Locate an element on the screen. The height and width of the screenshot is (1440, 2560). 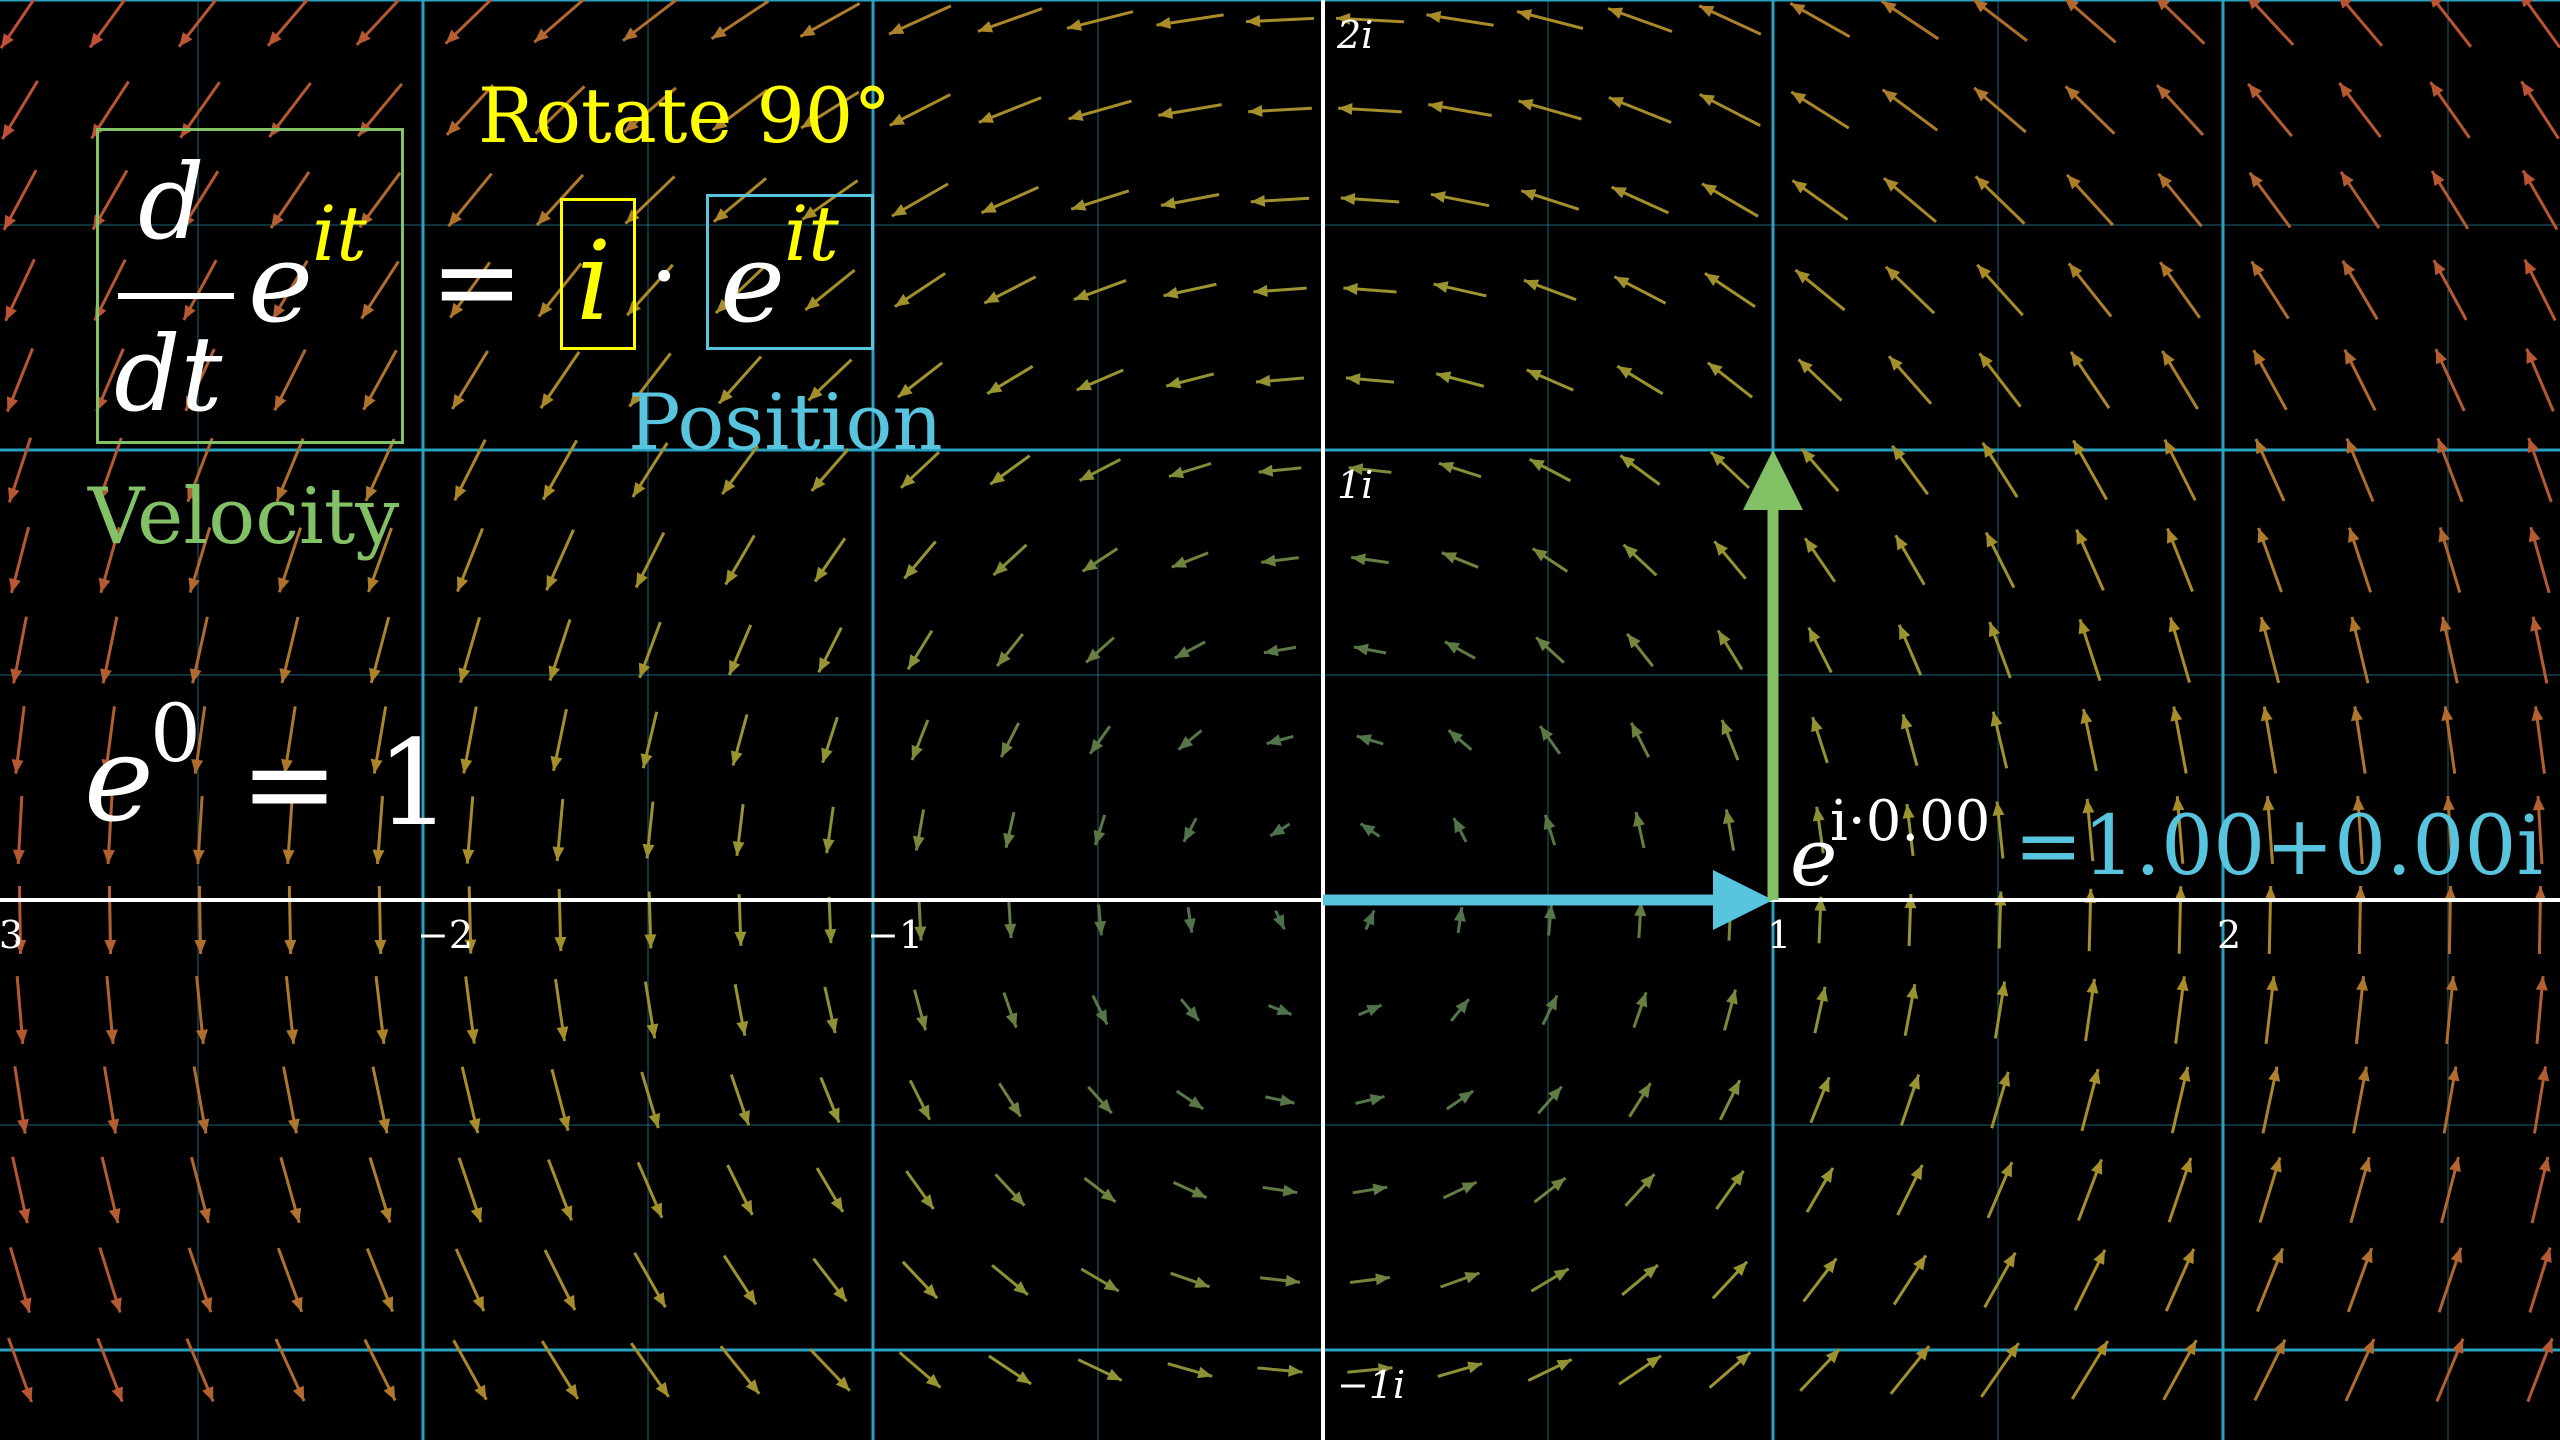
exp-power-it: it is located at coordinates (339, 233).